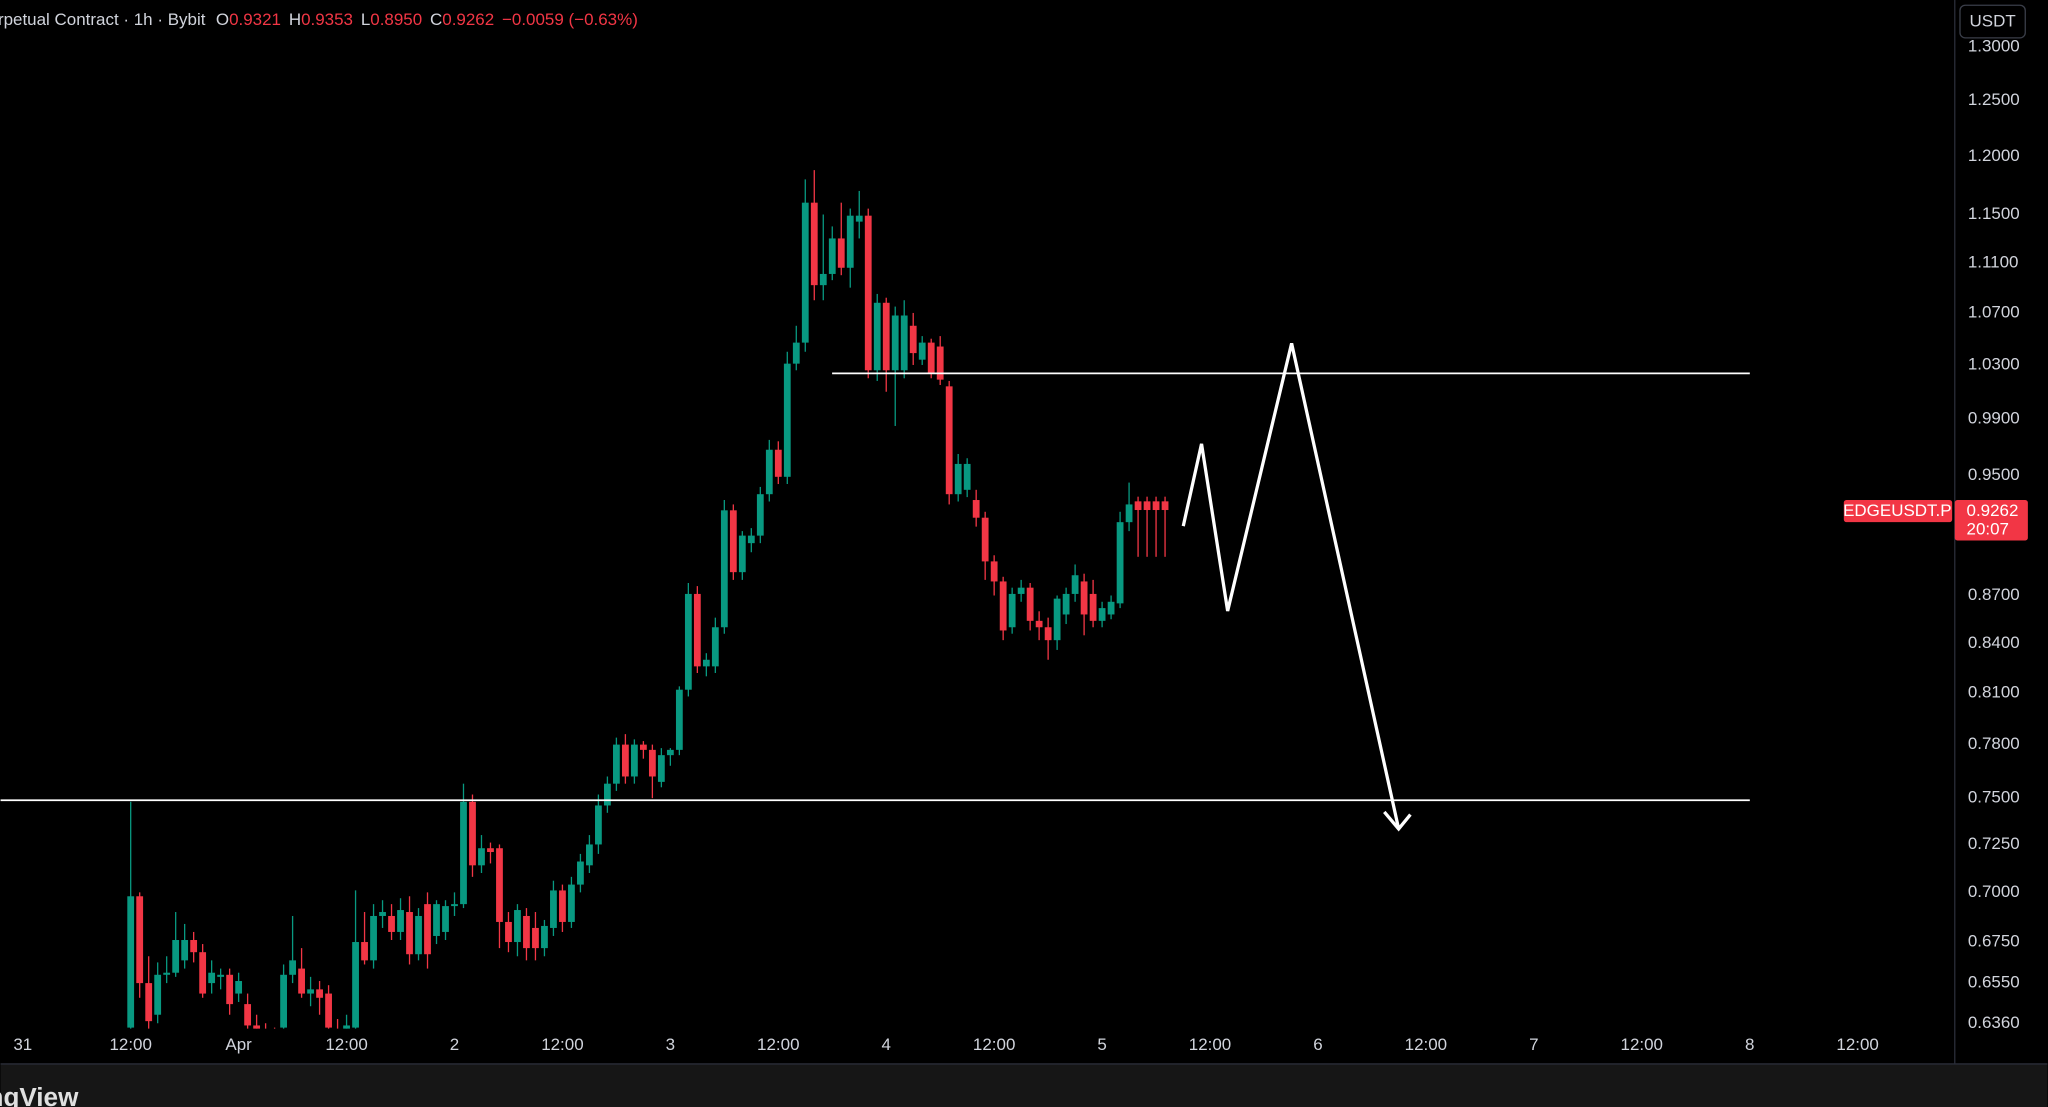 This screenshot has width=2048, height=1107. Describe the element at coordinates (1533, 1044) in the screenshot. I see `x-tick-label: 7` at that location.